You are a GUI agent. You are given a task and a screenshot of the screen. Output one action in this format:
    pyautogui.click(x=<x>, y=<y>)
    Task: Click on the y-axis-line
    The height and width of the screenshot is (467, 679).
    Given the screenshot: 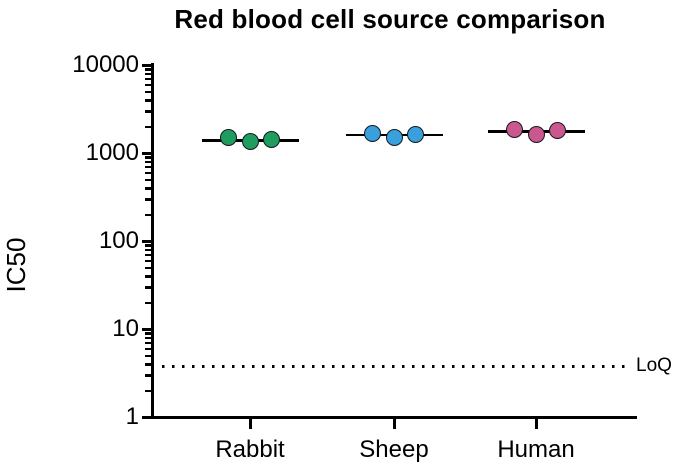 What is the action you would take?
    pyautogui.click(x=152, y=241)
    